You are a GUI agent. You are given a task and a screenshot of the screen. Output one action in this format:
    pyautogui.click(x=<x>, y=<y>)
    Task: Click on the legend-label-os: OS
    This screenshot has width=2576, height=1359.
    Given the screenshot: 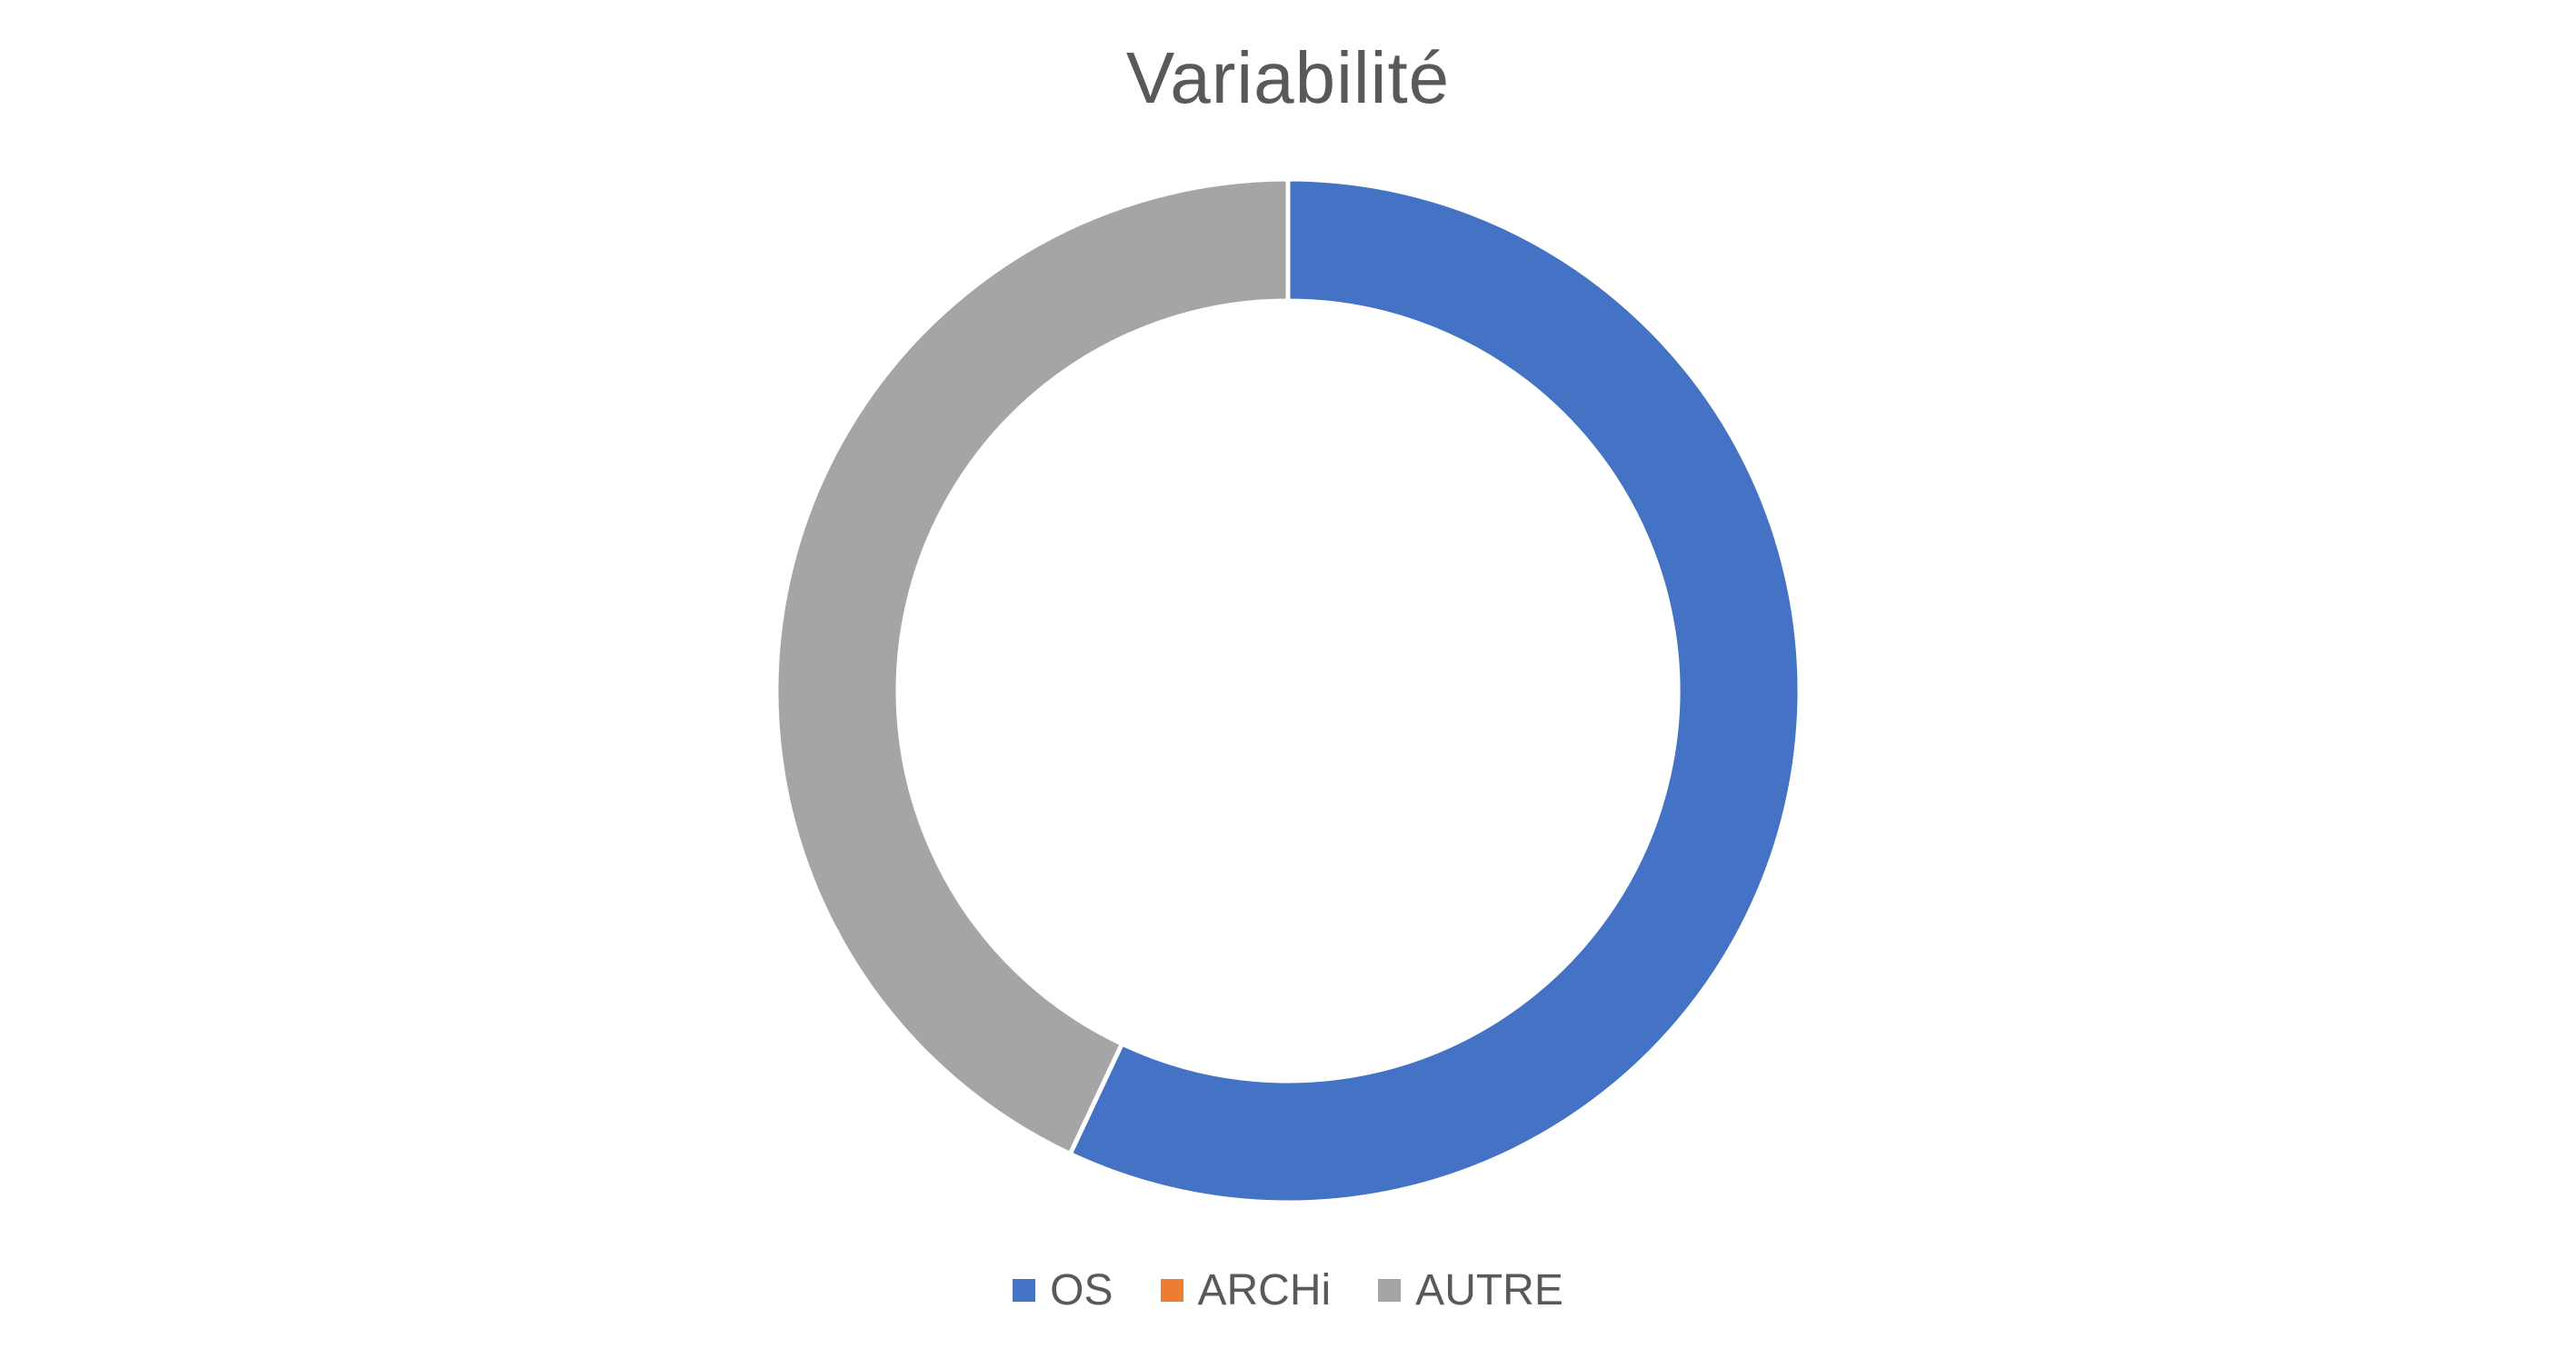 What is the action you would take?
    pyautogui.click(x=1081, y=1290)
    